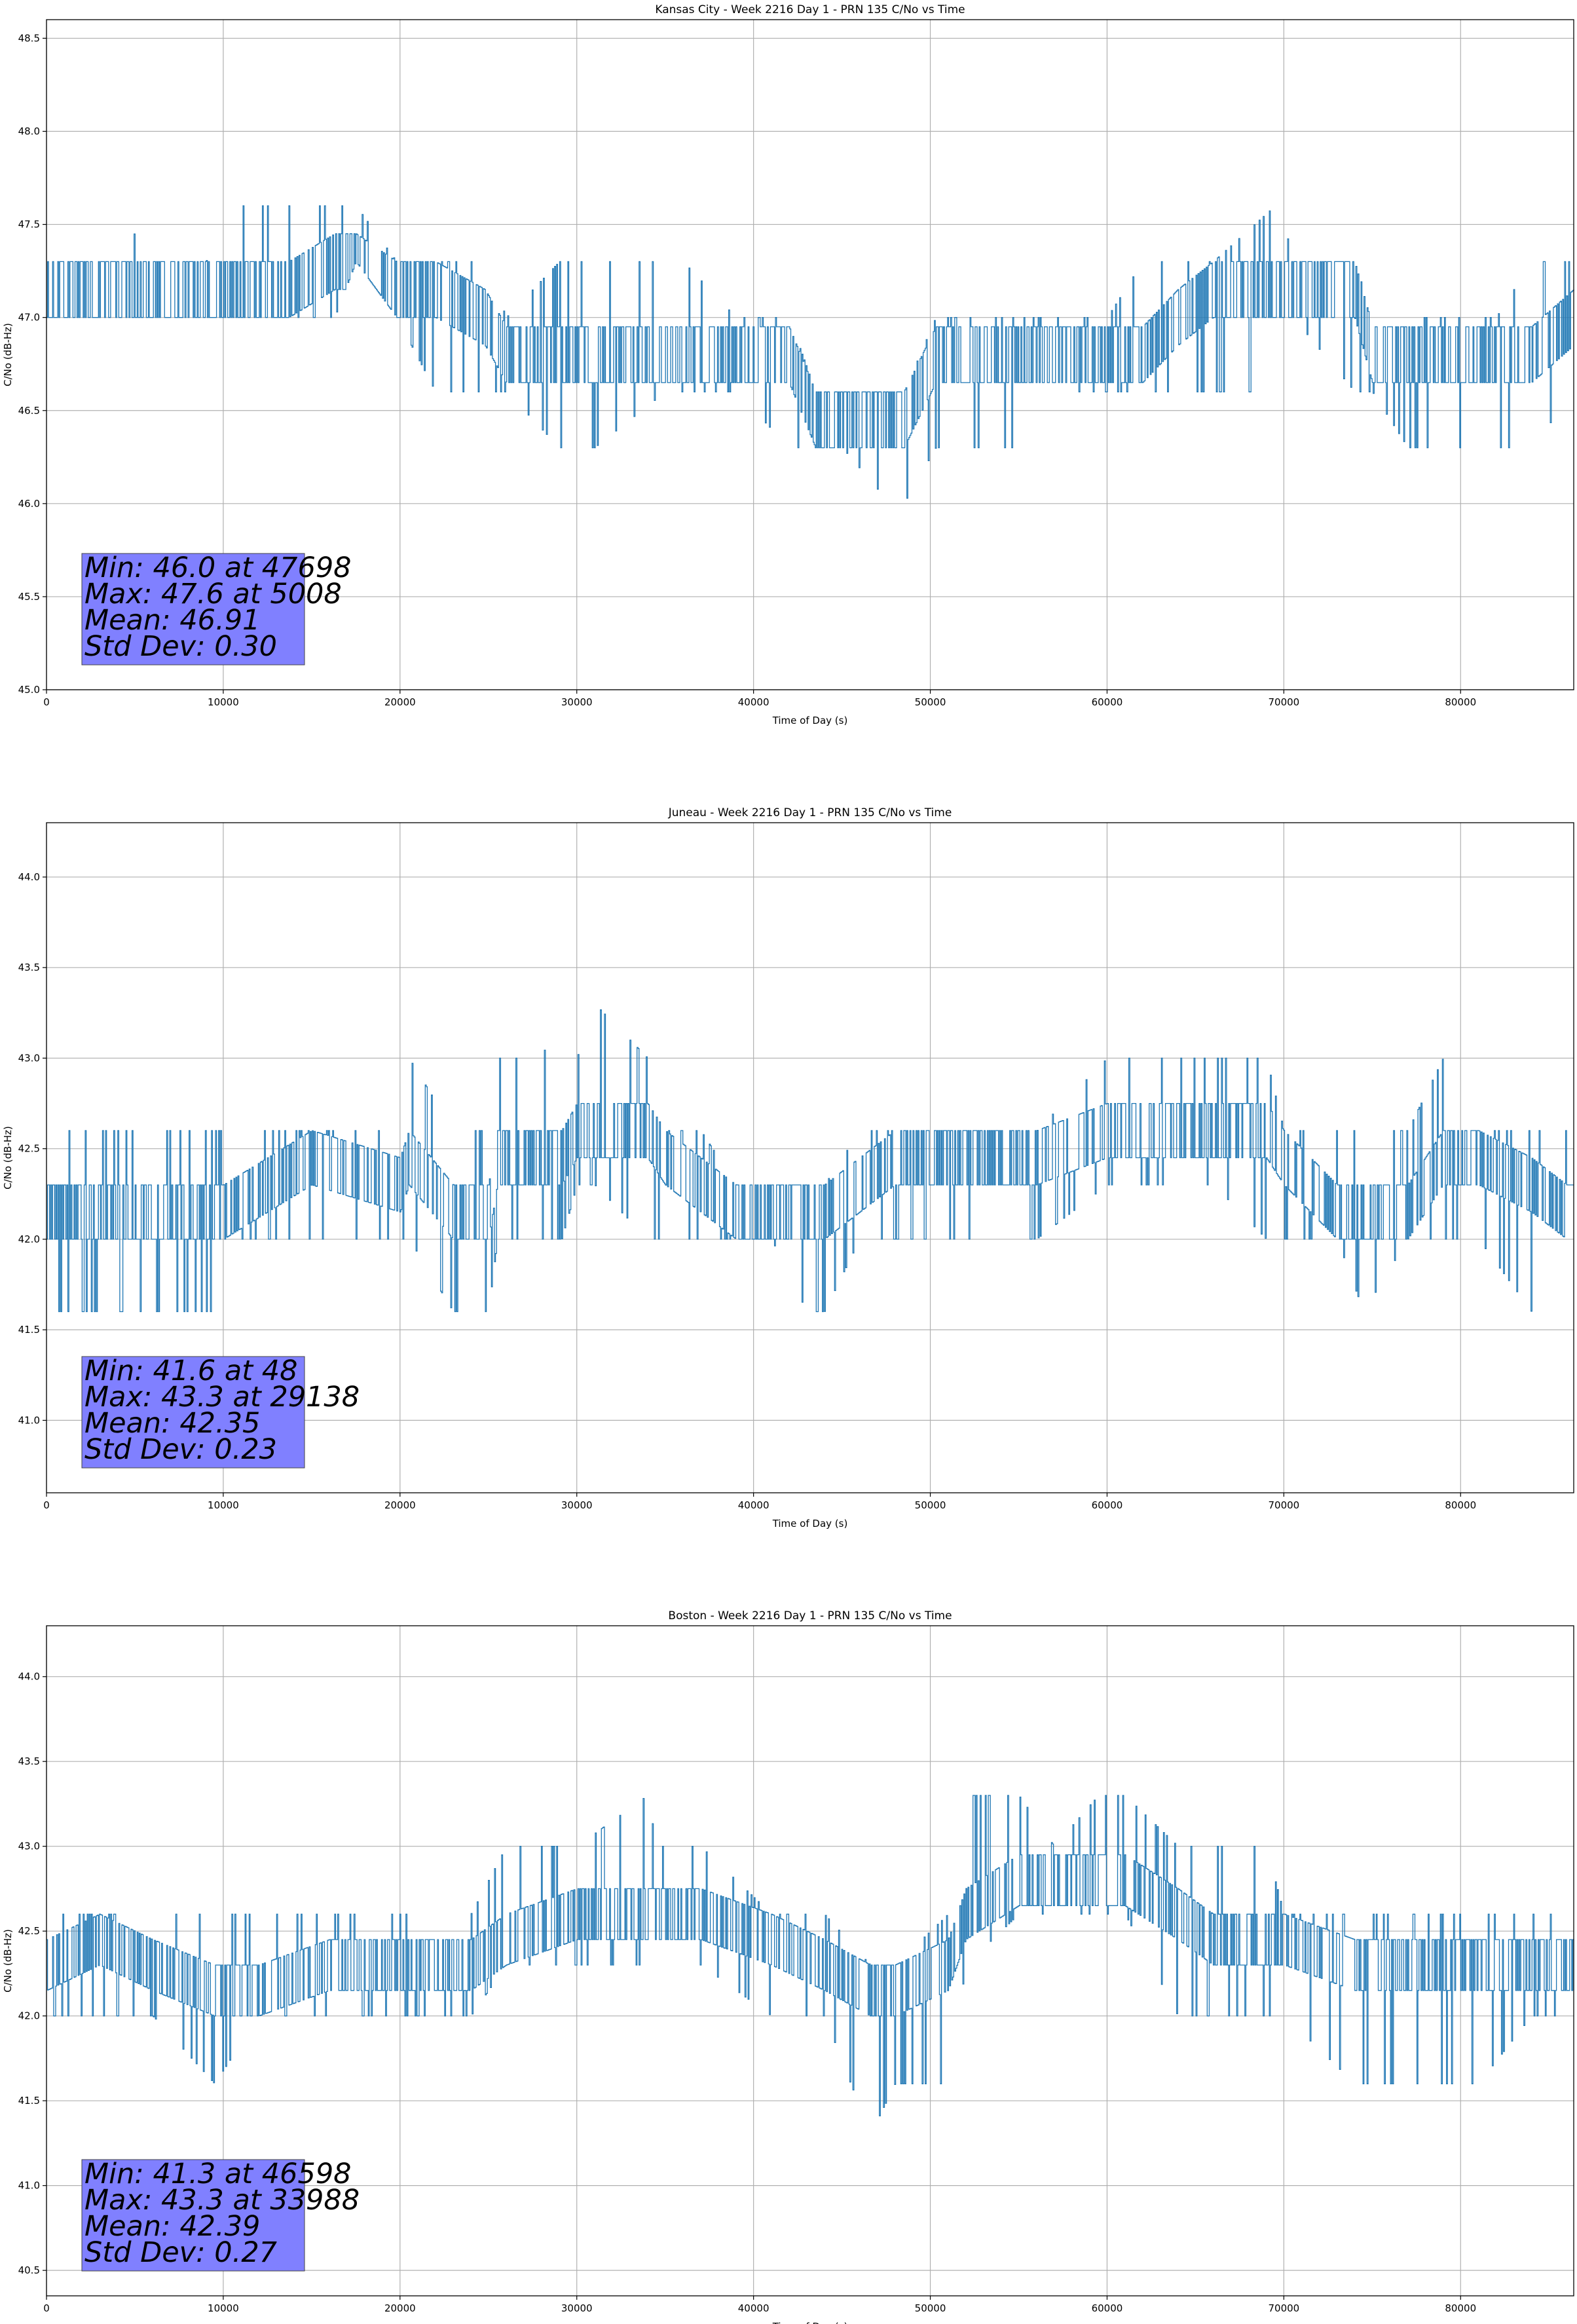 The height and width of the screenshot is (2324, 1577). What do you see at coordinates (29, 597) in the screenshot?
I see `y-tick-label: 45.5` at bounding box center [29, 597].